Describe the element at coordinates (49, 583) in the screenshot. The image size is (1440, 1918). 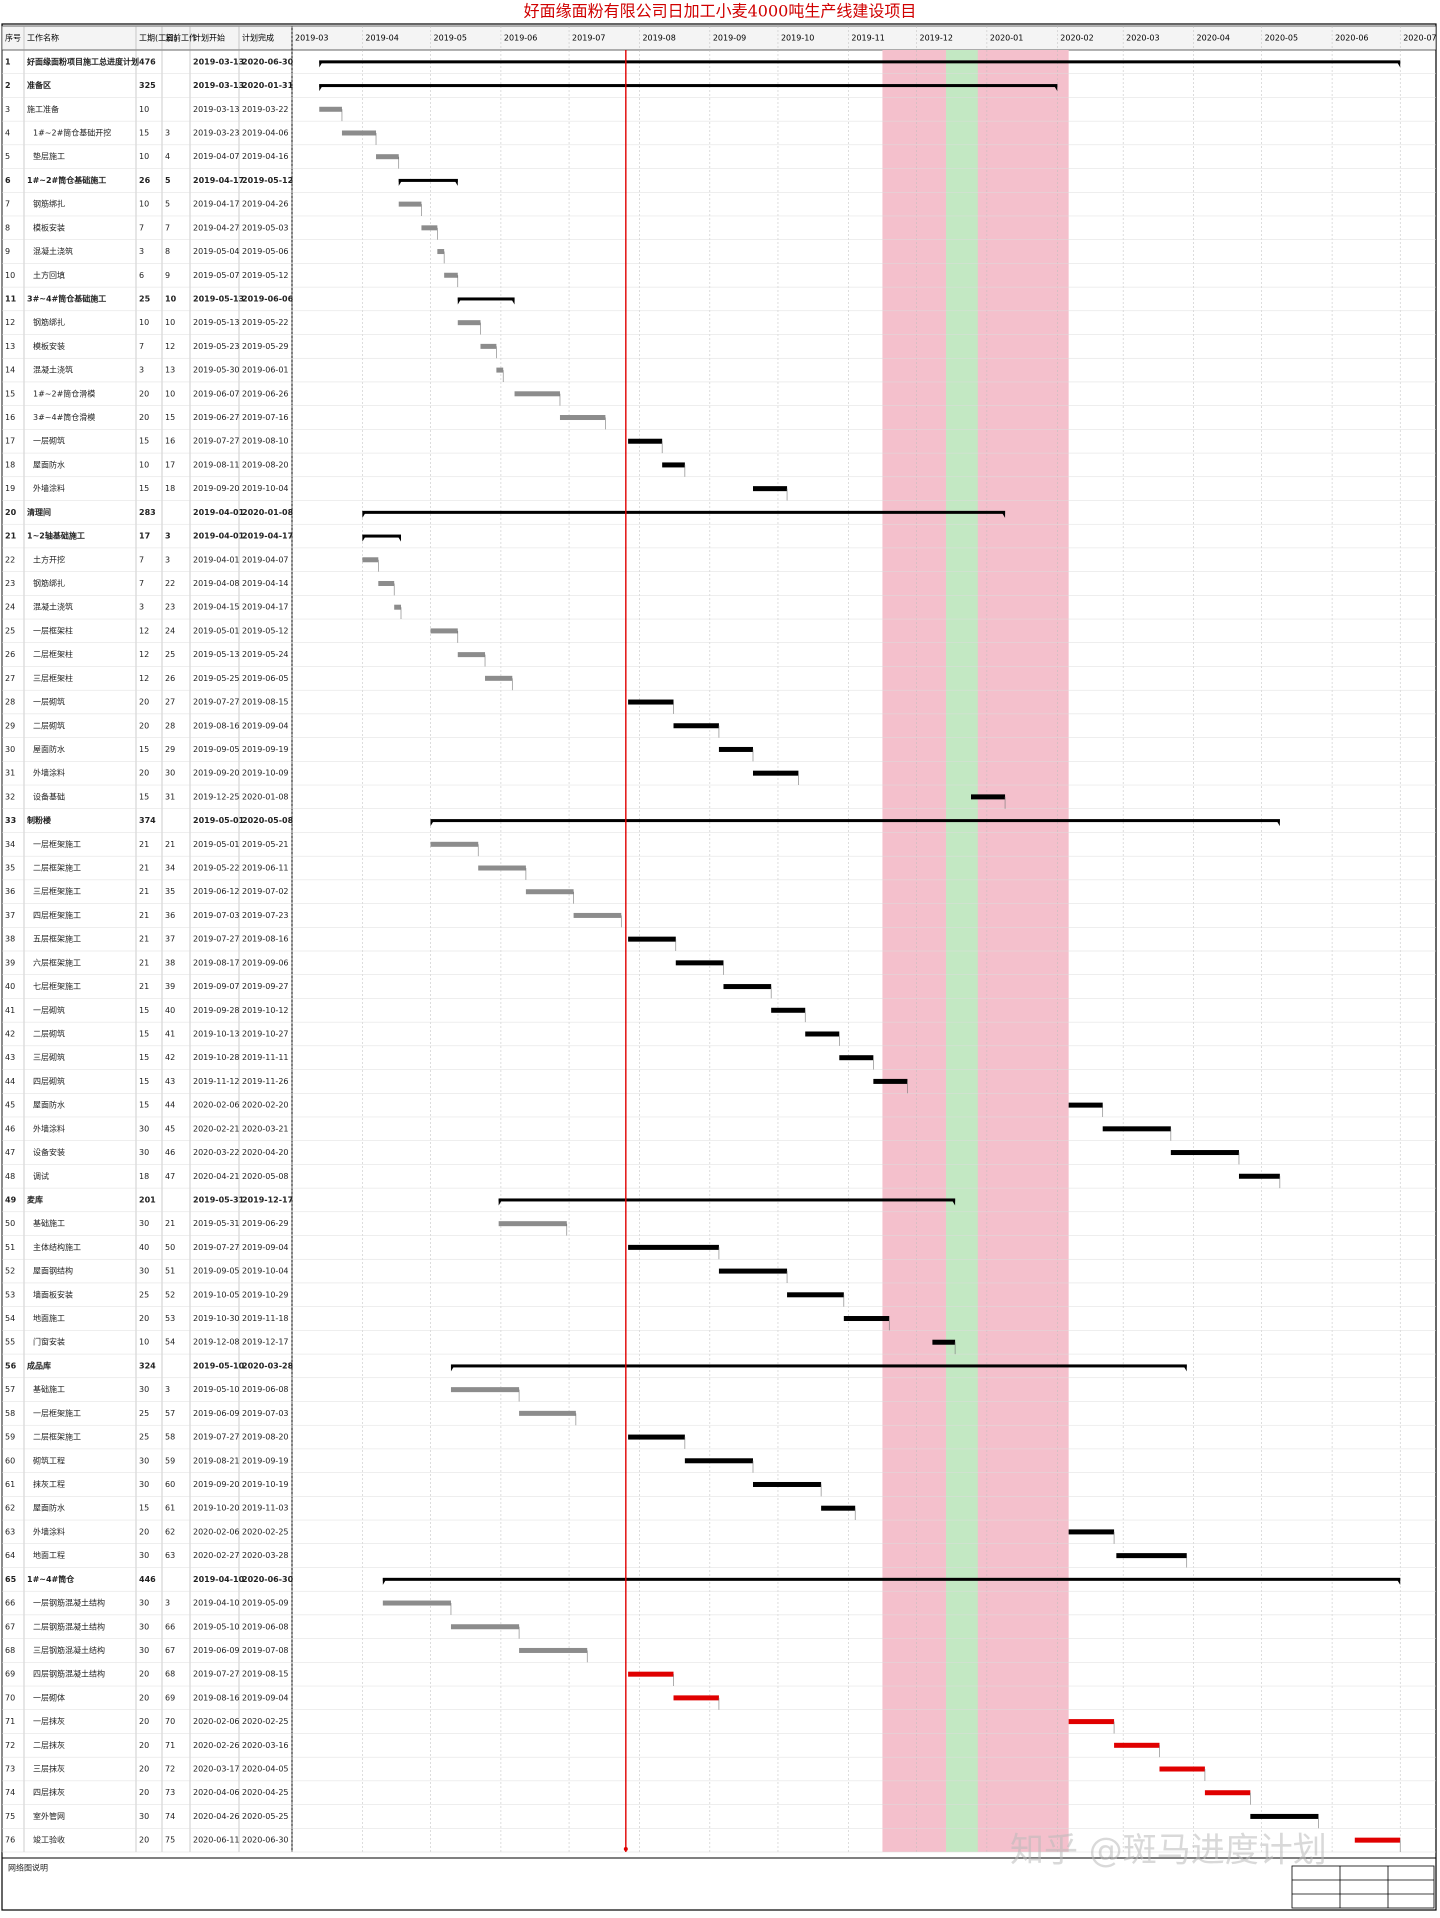
I see `table-cell: 钢筋绑扎` at that location.